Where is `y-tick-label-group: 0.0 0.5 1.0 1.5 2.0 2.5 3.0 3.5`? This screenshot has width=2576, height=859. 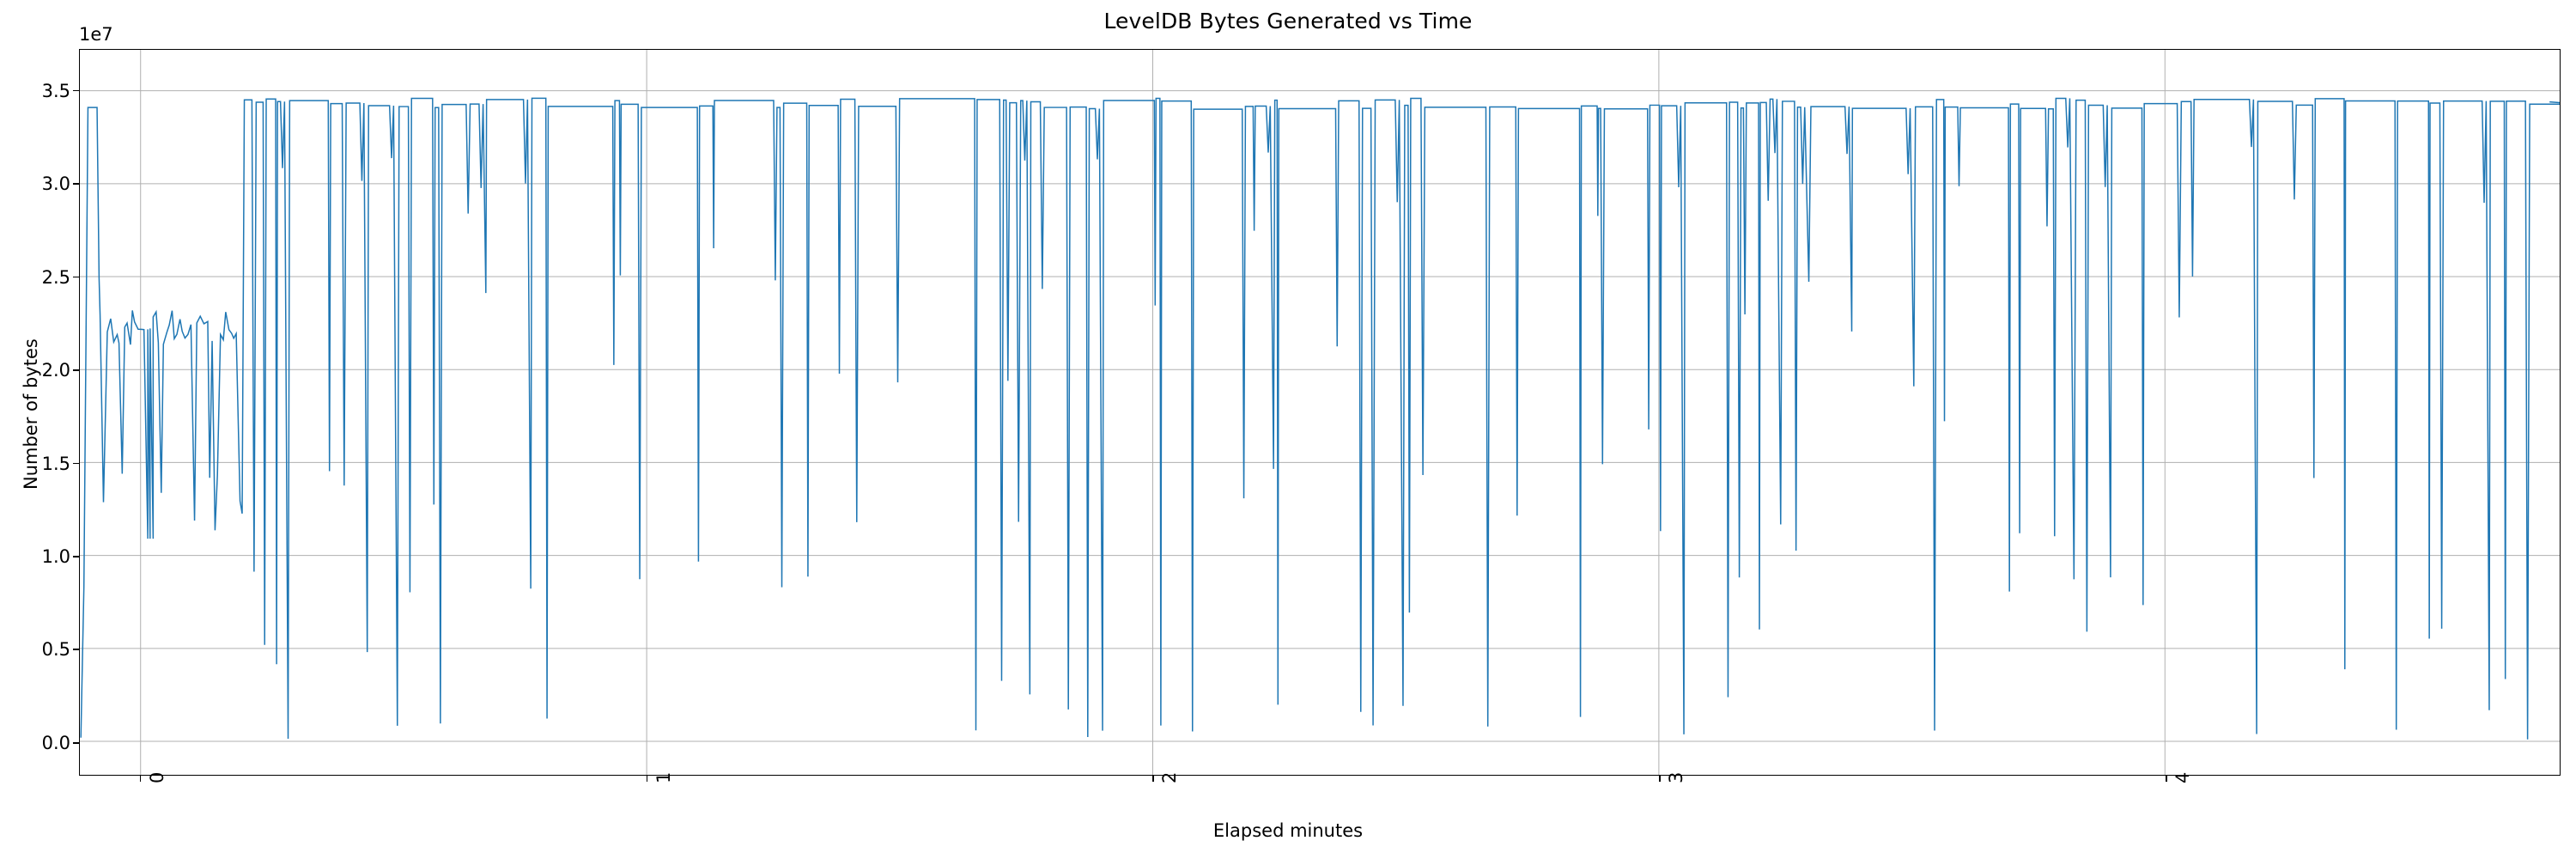
y-tick-label-group: 0.0 0.5 1.0 1.5 2.0 2.5 3.0 3.5 is located at coordinates (35, 430).